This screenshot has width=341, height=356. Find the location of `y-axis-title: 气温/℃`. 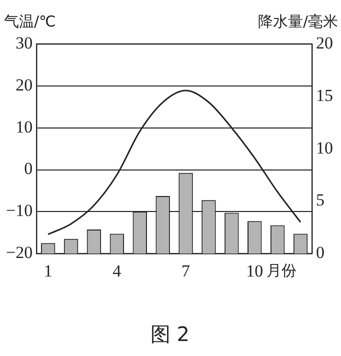

y-axis-title: 气温/℃ is located at coordinates (30, 21).